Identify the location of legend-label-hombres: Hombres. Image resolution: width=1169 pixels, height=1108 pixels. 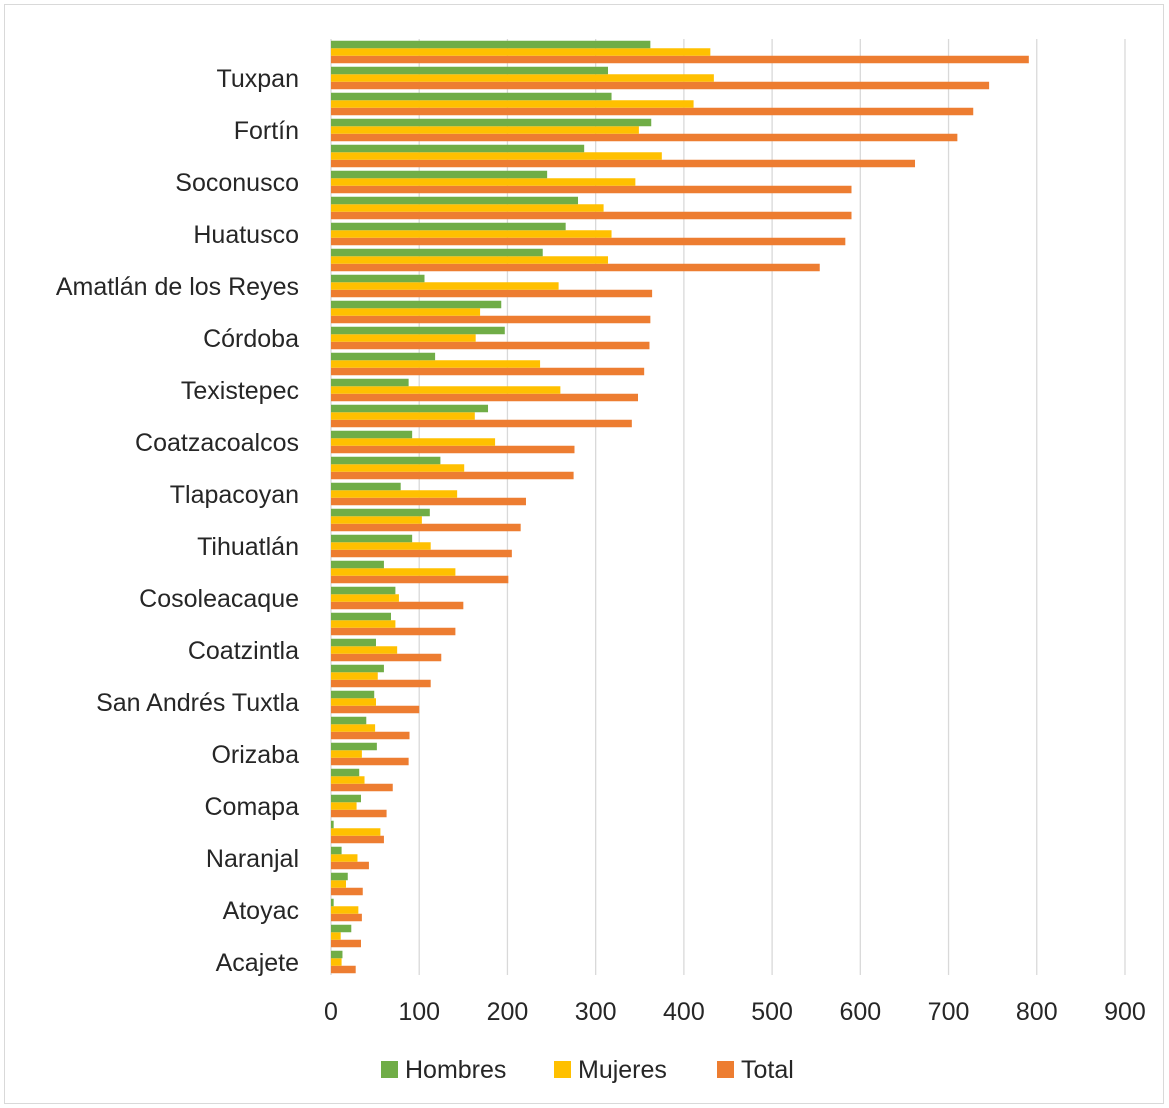
(455, 1070).